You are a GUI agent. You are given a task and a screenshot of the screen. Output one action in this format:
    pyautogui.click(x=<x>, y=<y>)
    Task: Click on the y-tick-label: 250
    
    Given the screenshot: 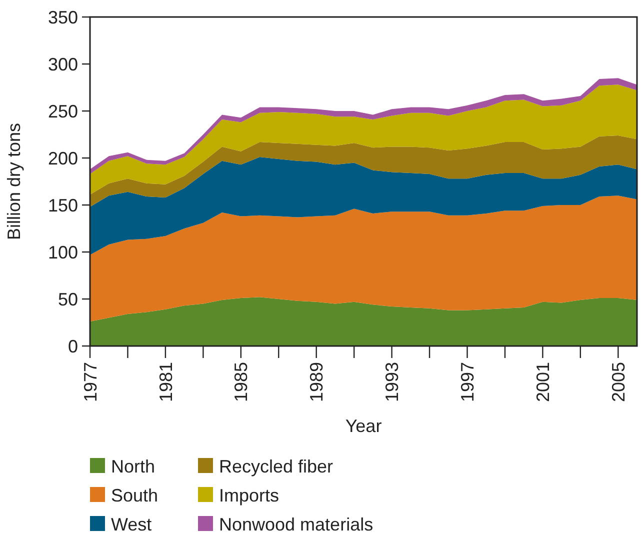 What is the action you would take?
    pyautogui.click(x=63, y=111)
    